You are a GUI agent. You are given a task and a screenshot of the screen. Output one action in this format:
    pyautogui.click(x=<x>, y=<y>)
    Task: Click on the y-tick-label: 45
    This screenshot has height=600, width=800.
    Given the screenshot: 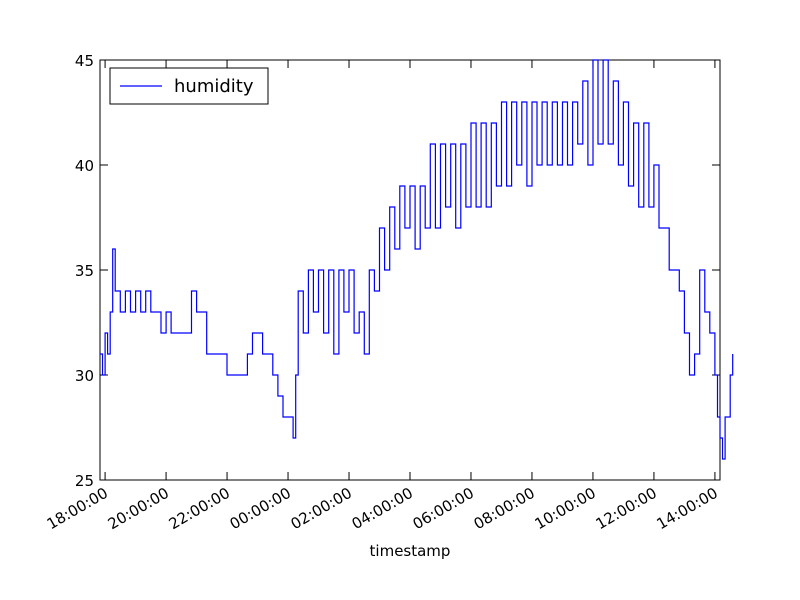 What is the action you would take?
    pyautogui.click(x=84, y=61)
    